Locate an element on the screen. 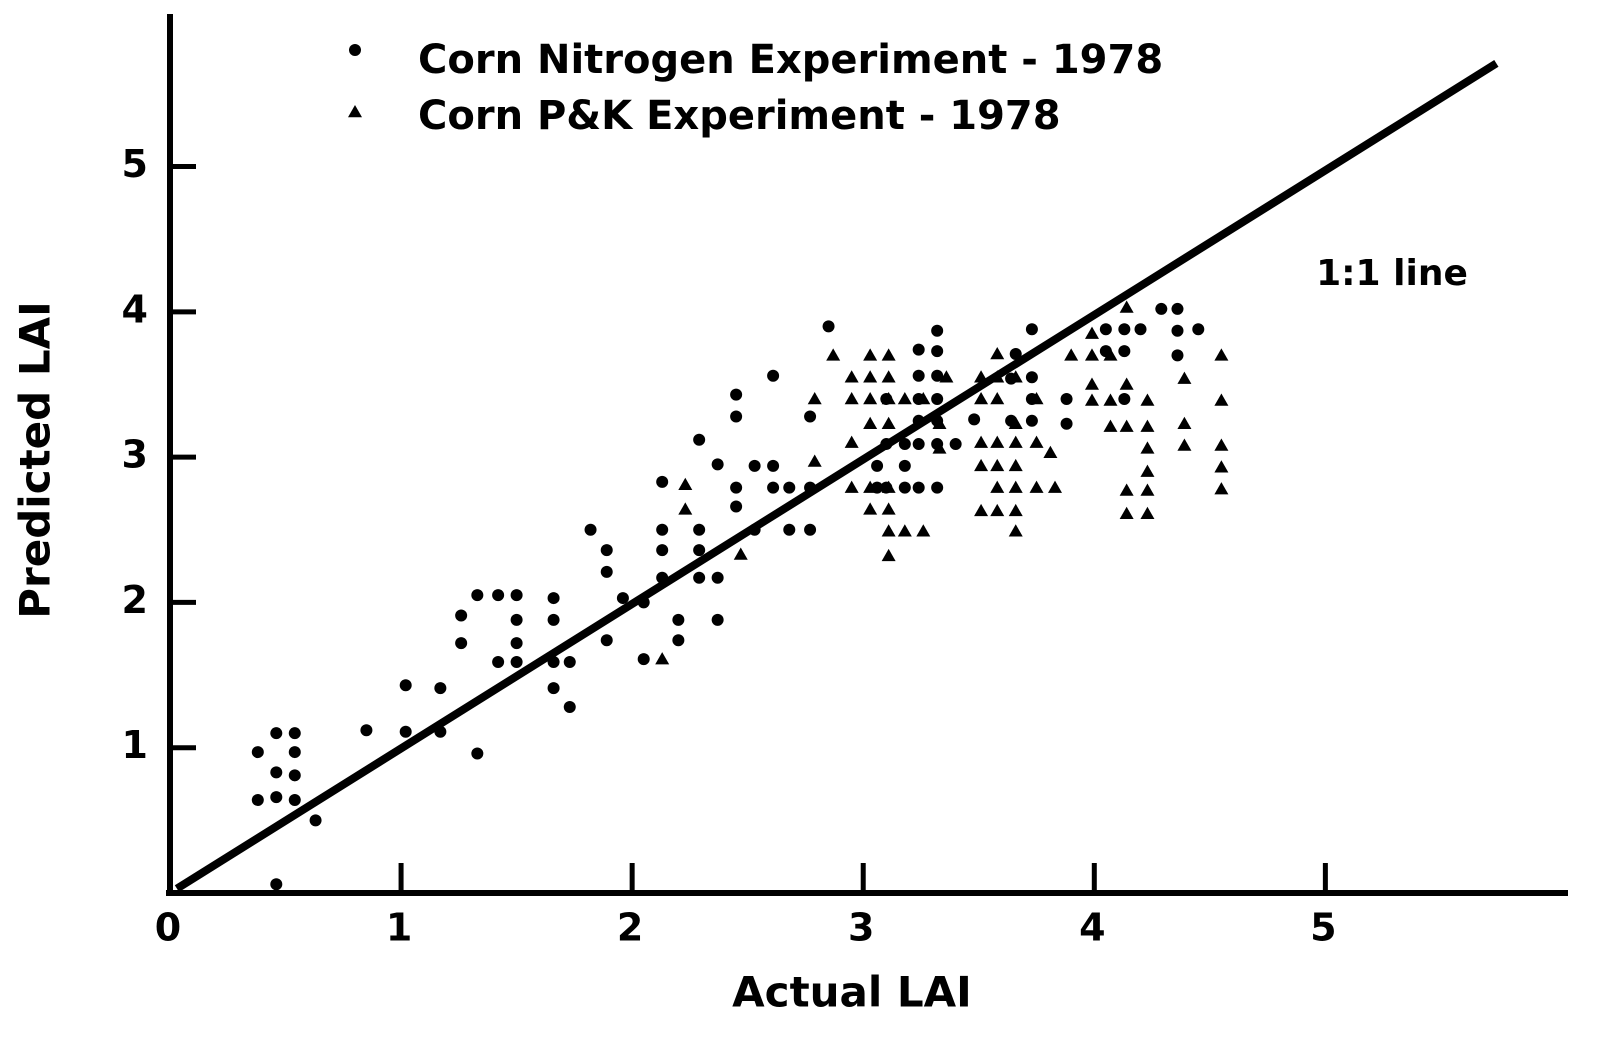 The width and height of the screenshot is (1623, 1052). y-tick-label: 4 is located at coordinates (135, 309).